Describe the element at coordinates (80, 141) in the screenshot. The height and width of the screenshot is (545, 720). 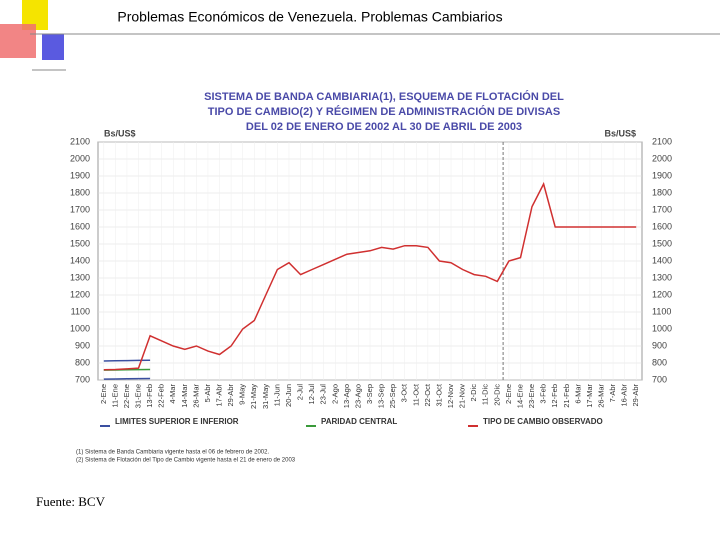
I see `y-tick-label: 2100` at that location.